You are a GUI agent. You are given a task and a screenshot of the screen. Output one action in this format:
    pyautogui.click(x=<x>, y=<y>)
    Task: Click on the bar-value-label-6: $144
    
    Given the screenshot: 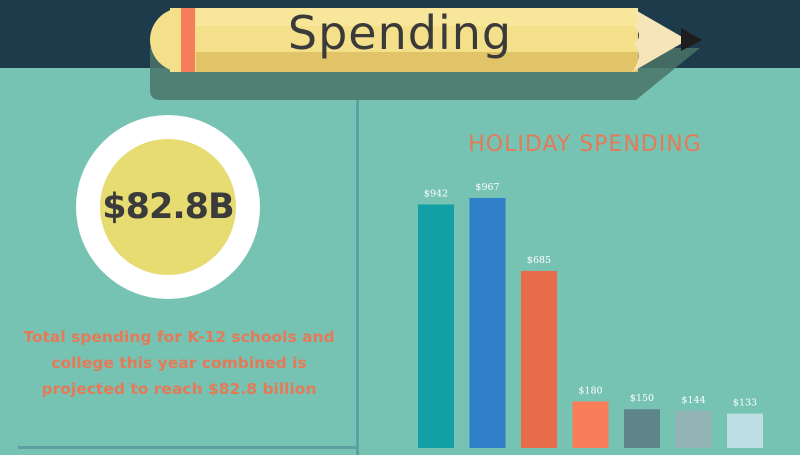 What is the action you would take?
    pyautogui.click(x=693, y=400)
    